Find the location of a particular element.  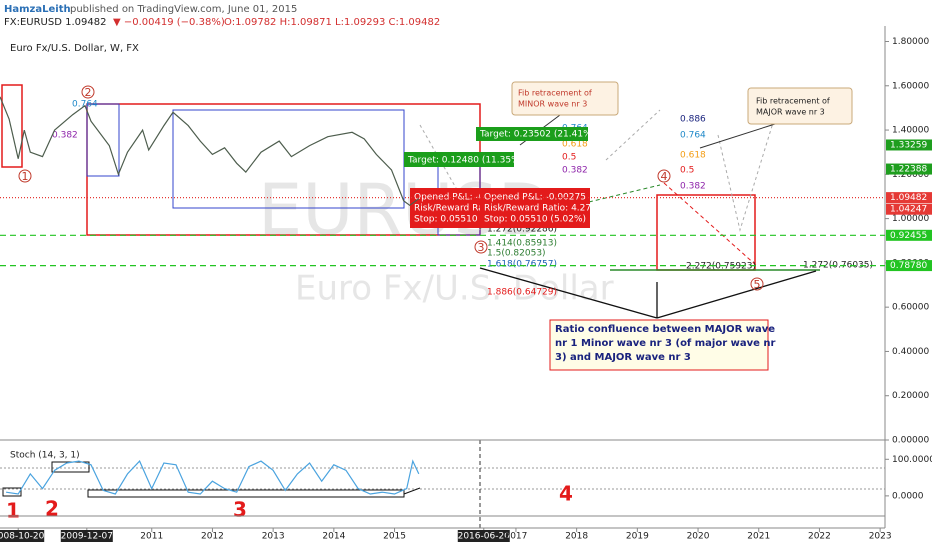

y-tick-label: 1.20000 is located at coordinates (910, 175).